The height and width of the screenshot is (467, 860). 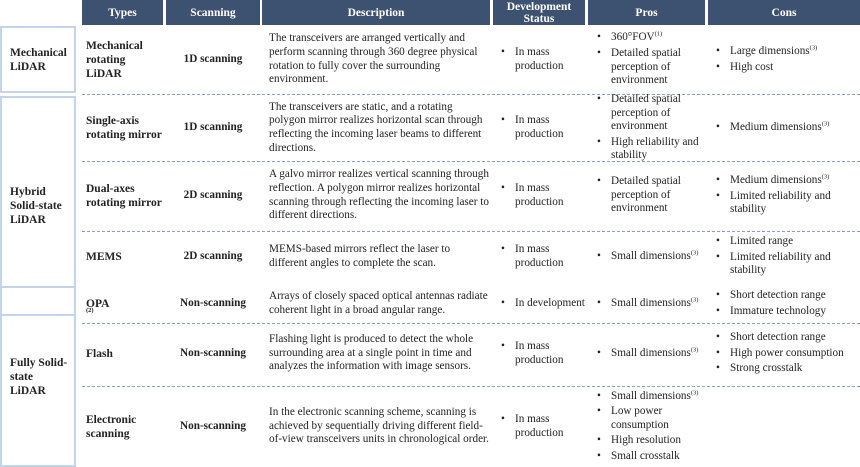 I want to click on header-development-status: Development Status, so click(x=539, y=12).